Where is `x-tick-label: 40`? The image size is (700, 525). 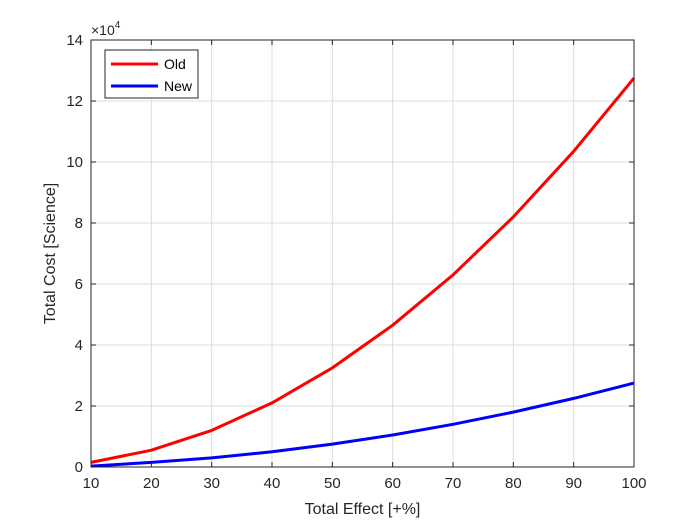
x-tick-label: 40 is located at coordinates (272, 483).